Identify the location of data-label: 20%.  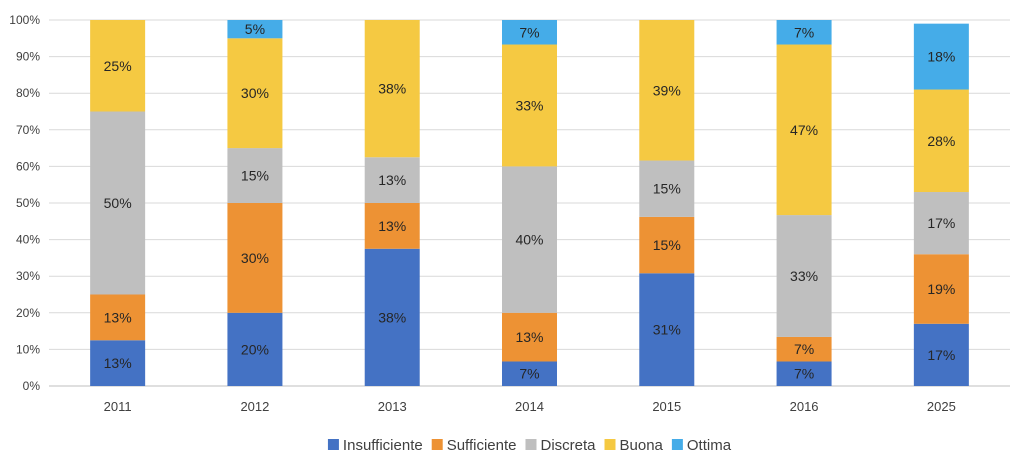
(255, 349).